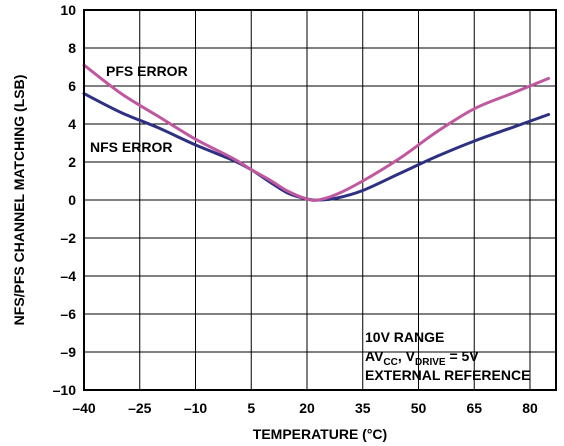 The image size is (564, 446). I want to click on x-tick-label-8: 80, so click(530, 408).